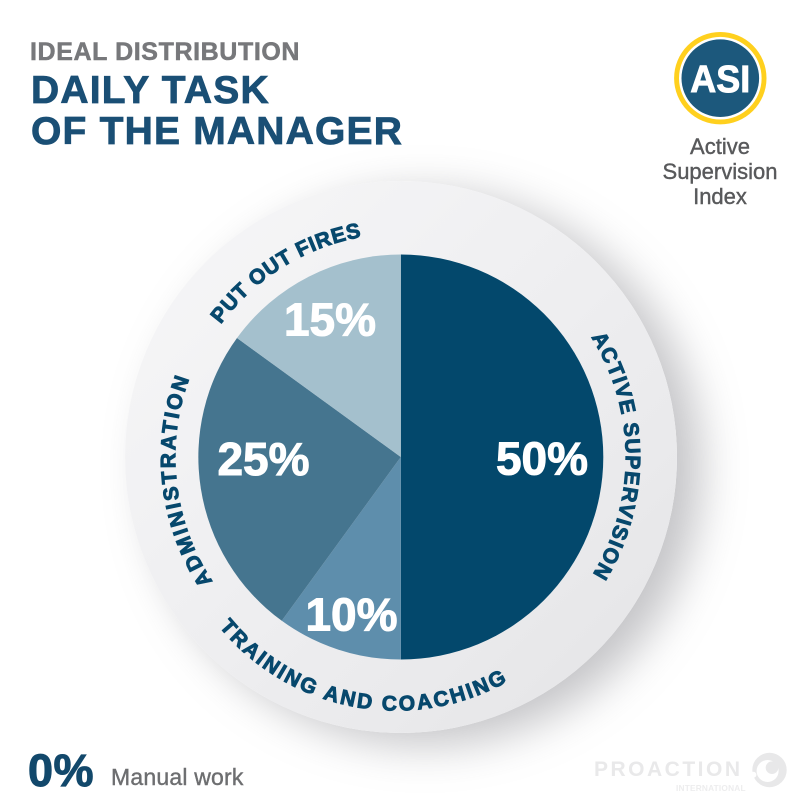  I want to click on svg-text: 10%, so click(351, 615).